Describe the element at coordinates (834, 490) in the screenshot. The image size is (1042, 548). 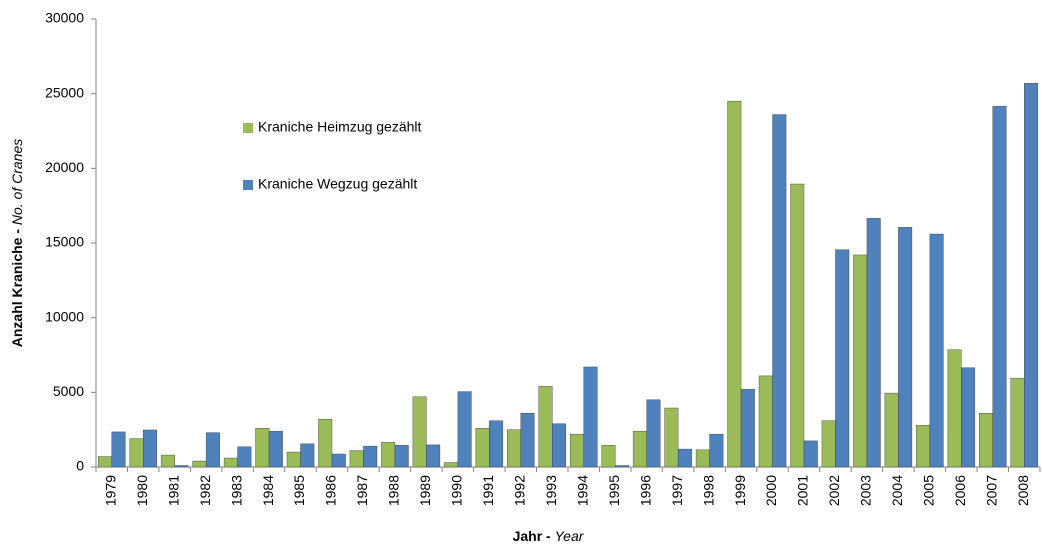
I see `x-tick-label: 2002` at that location.